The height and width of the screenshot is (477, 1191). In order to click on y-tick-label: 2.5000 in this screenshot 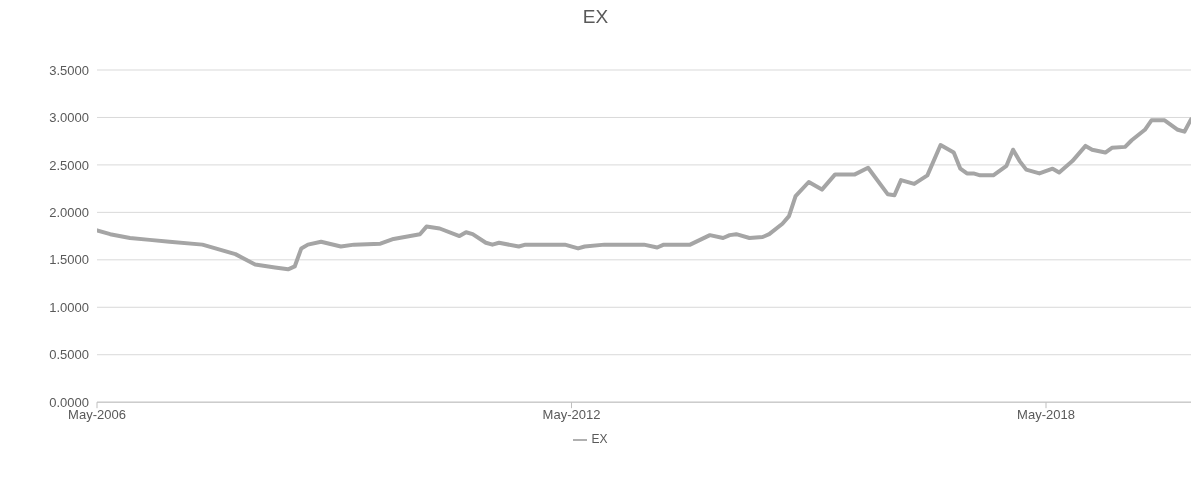, I will do `click(69, 165)`.